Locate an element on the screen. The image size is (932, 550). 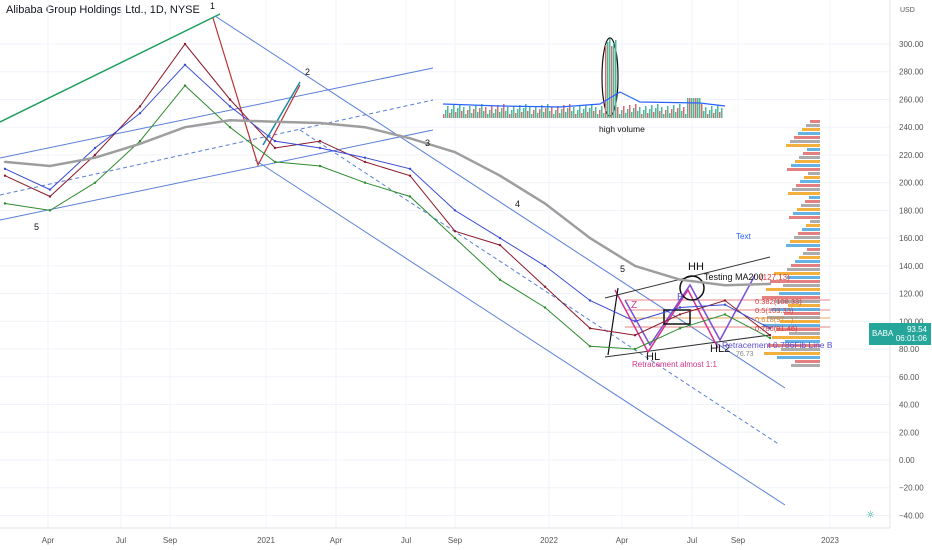
fib-0382-label: 0.382(108.33) is located at coordinates (778, 301).